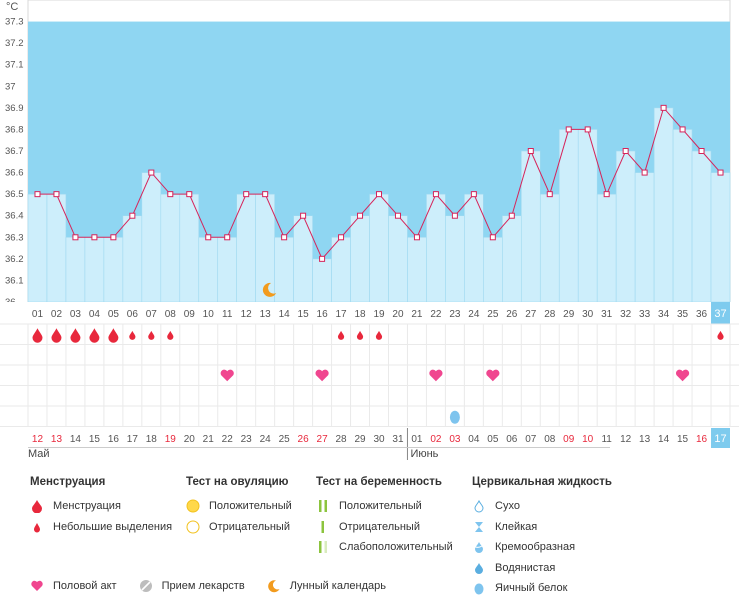  Describe the element at coordinates (588, 439) in the screenshot. I see `calendar-date-label: 10` at that location.